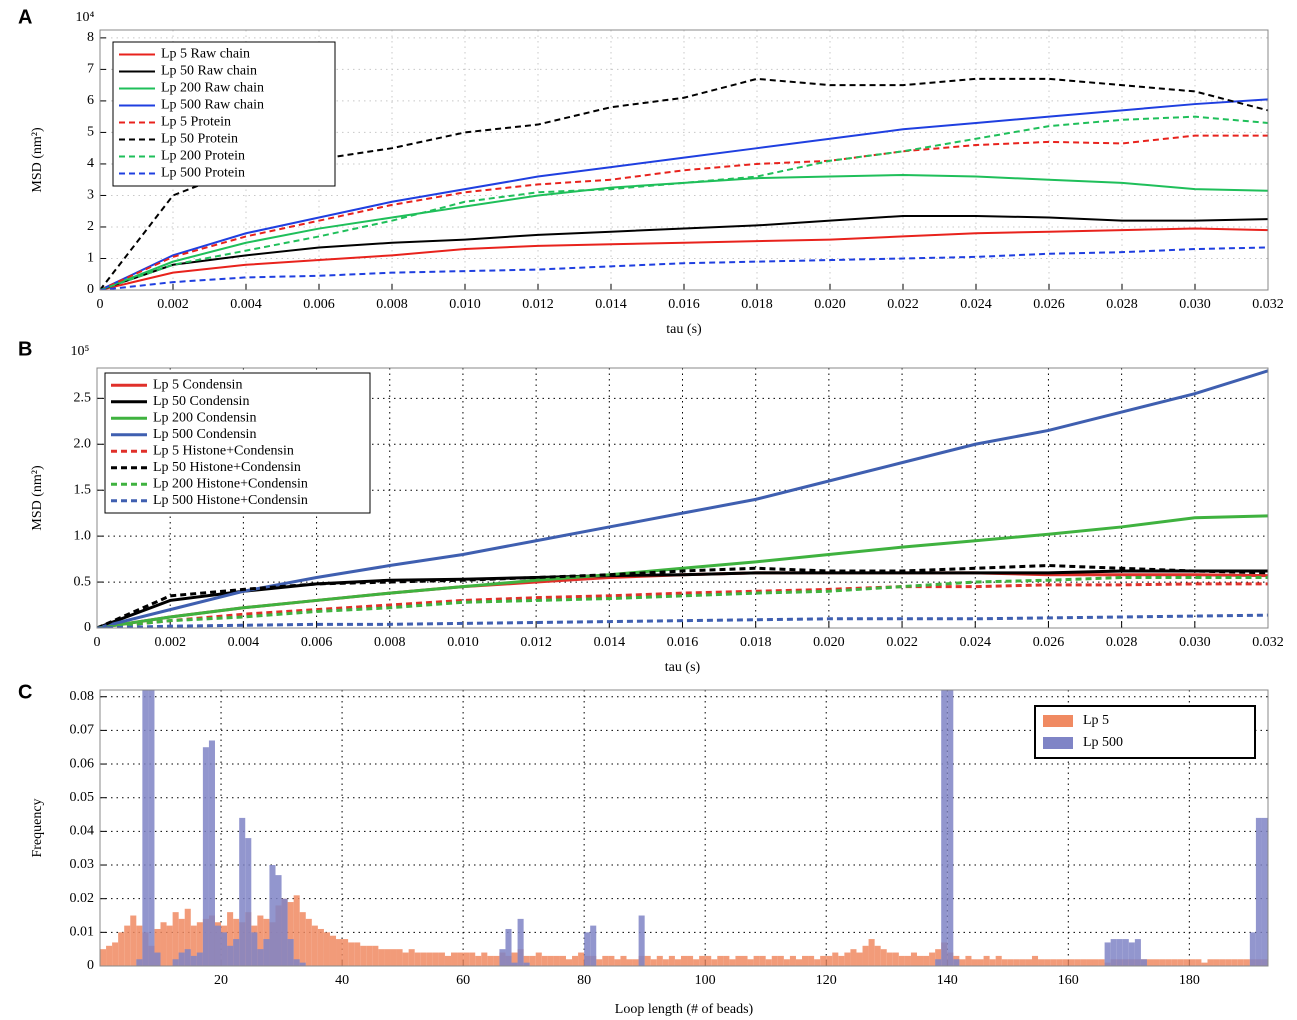  I want to click on panel-label: A, so click(25, 17).